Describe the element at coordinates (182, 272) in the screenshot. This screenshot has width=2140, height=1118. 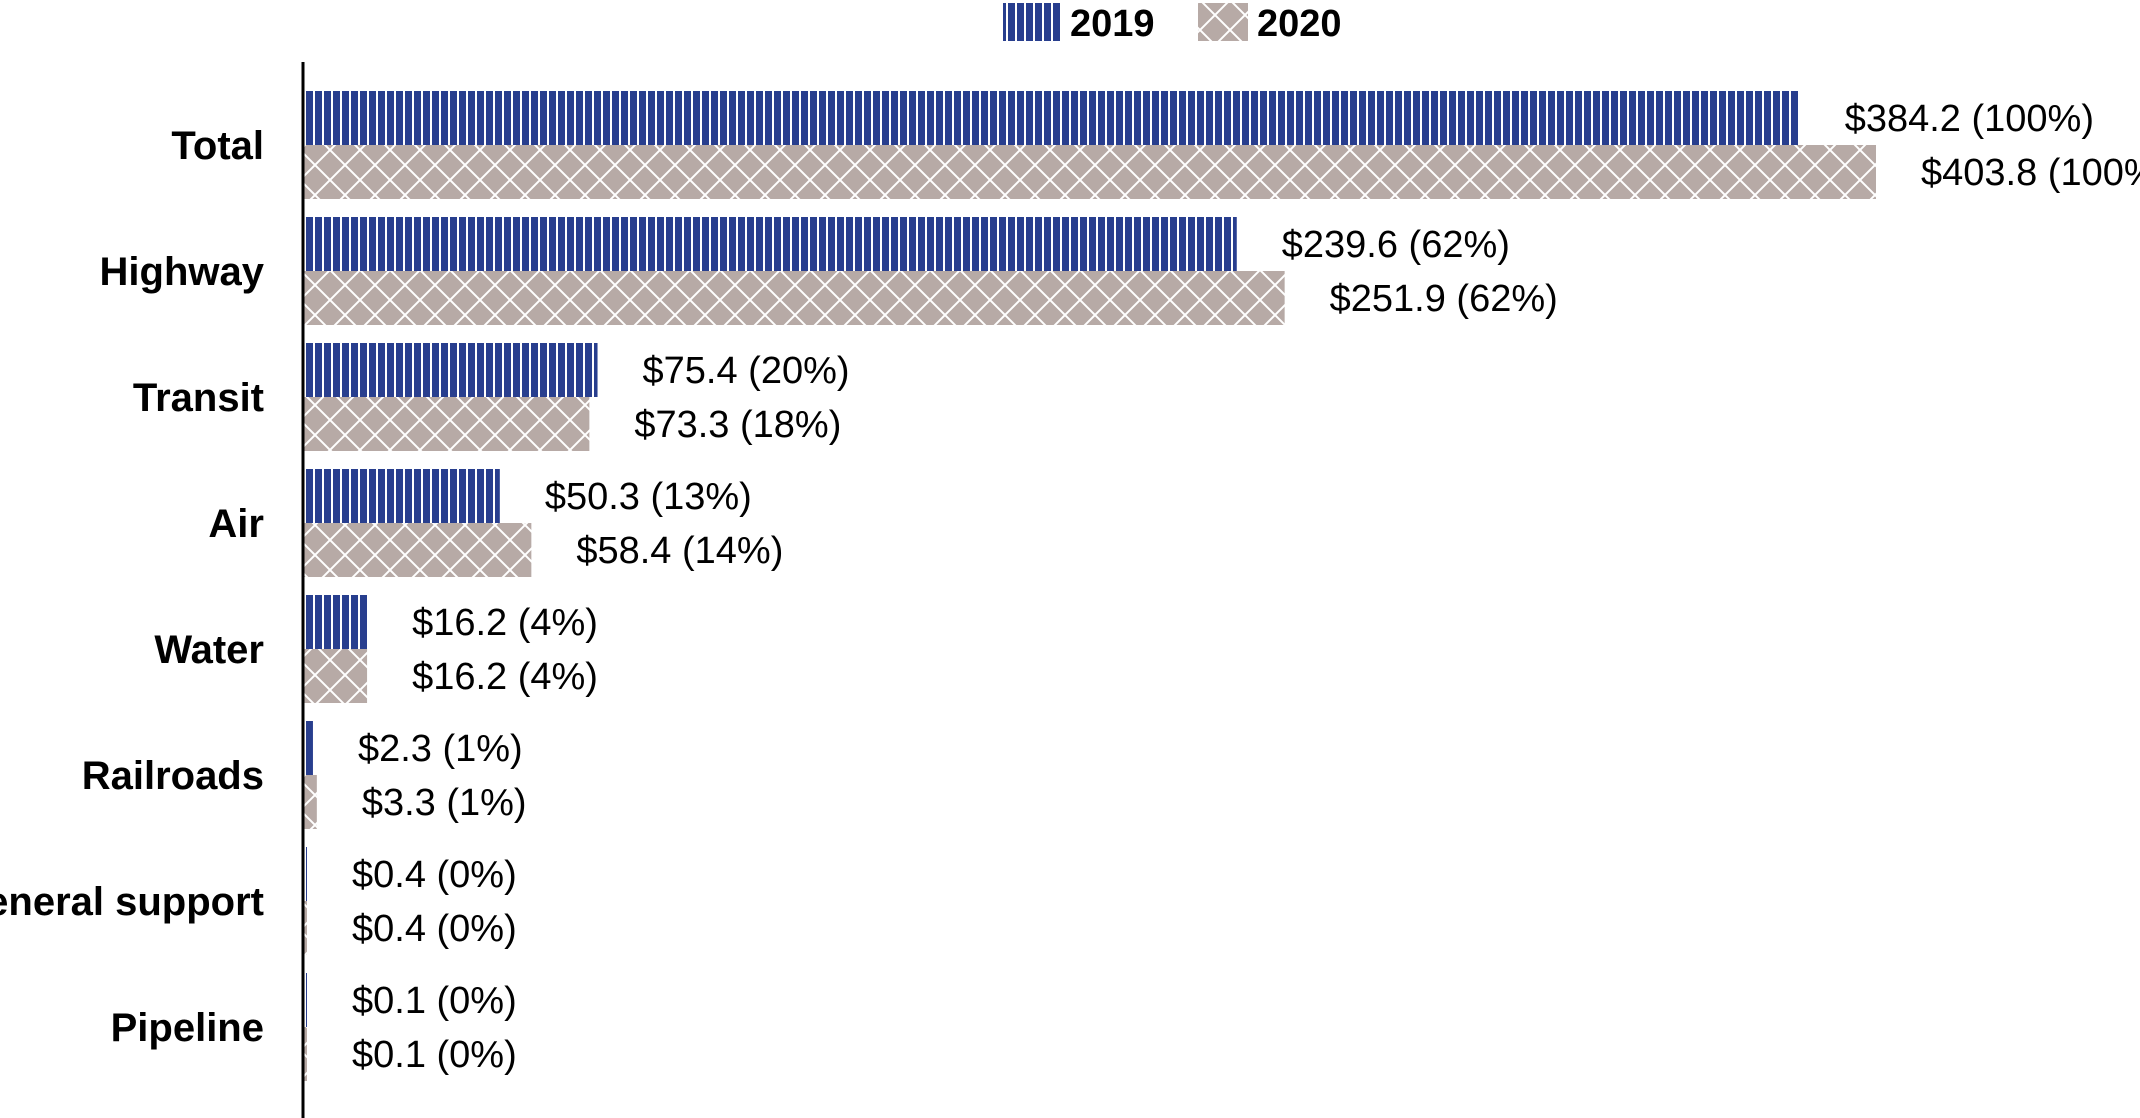
I see `category-label-highway: Highway` at that location.